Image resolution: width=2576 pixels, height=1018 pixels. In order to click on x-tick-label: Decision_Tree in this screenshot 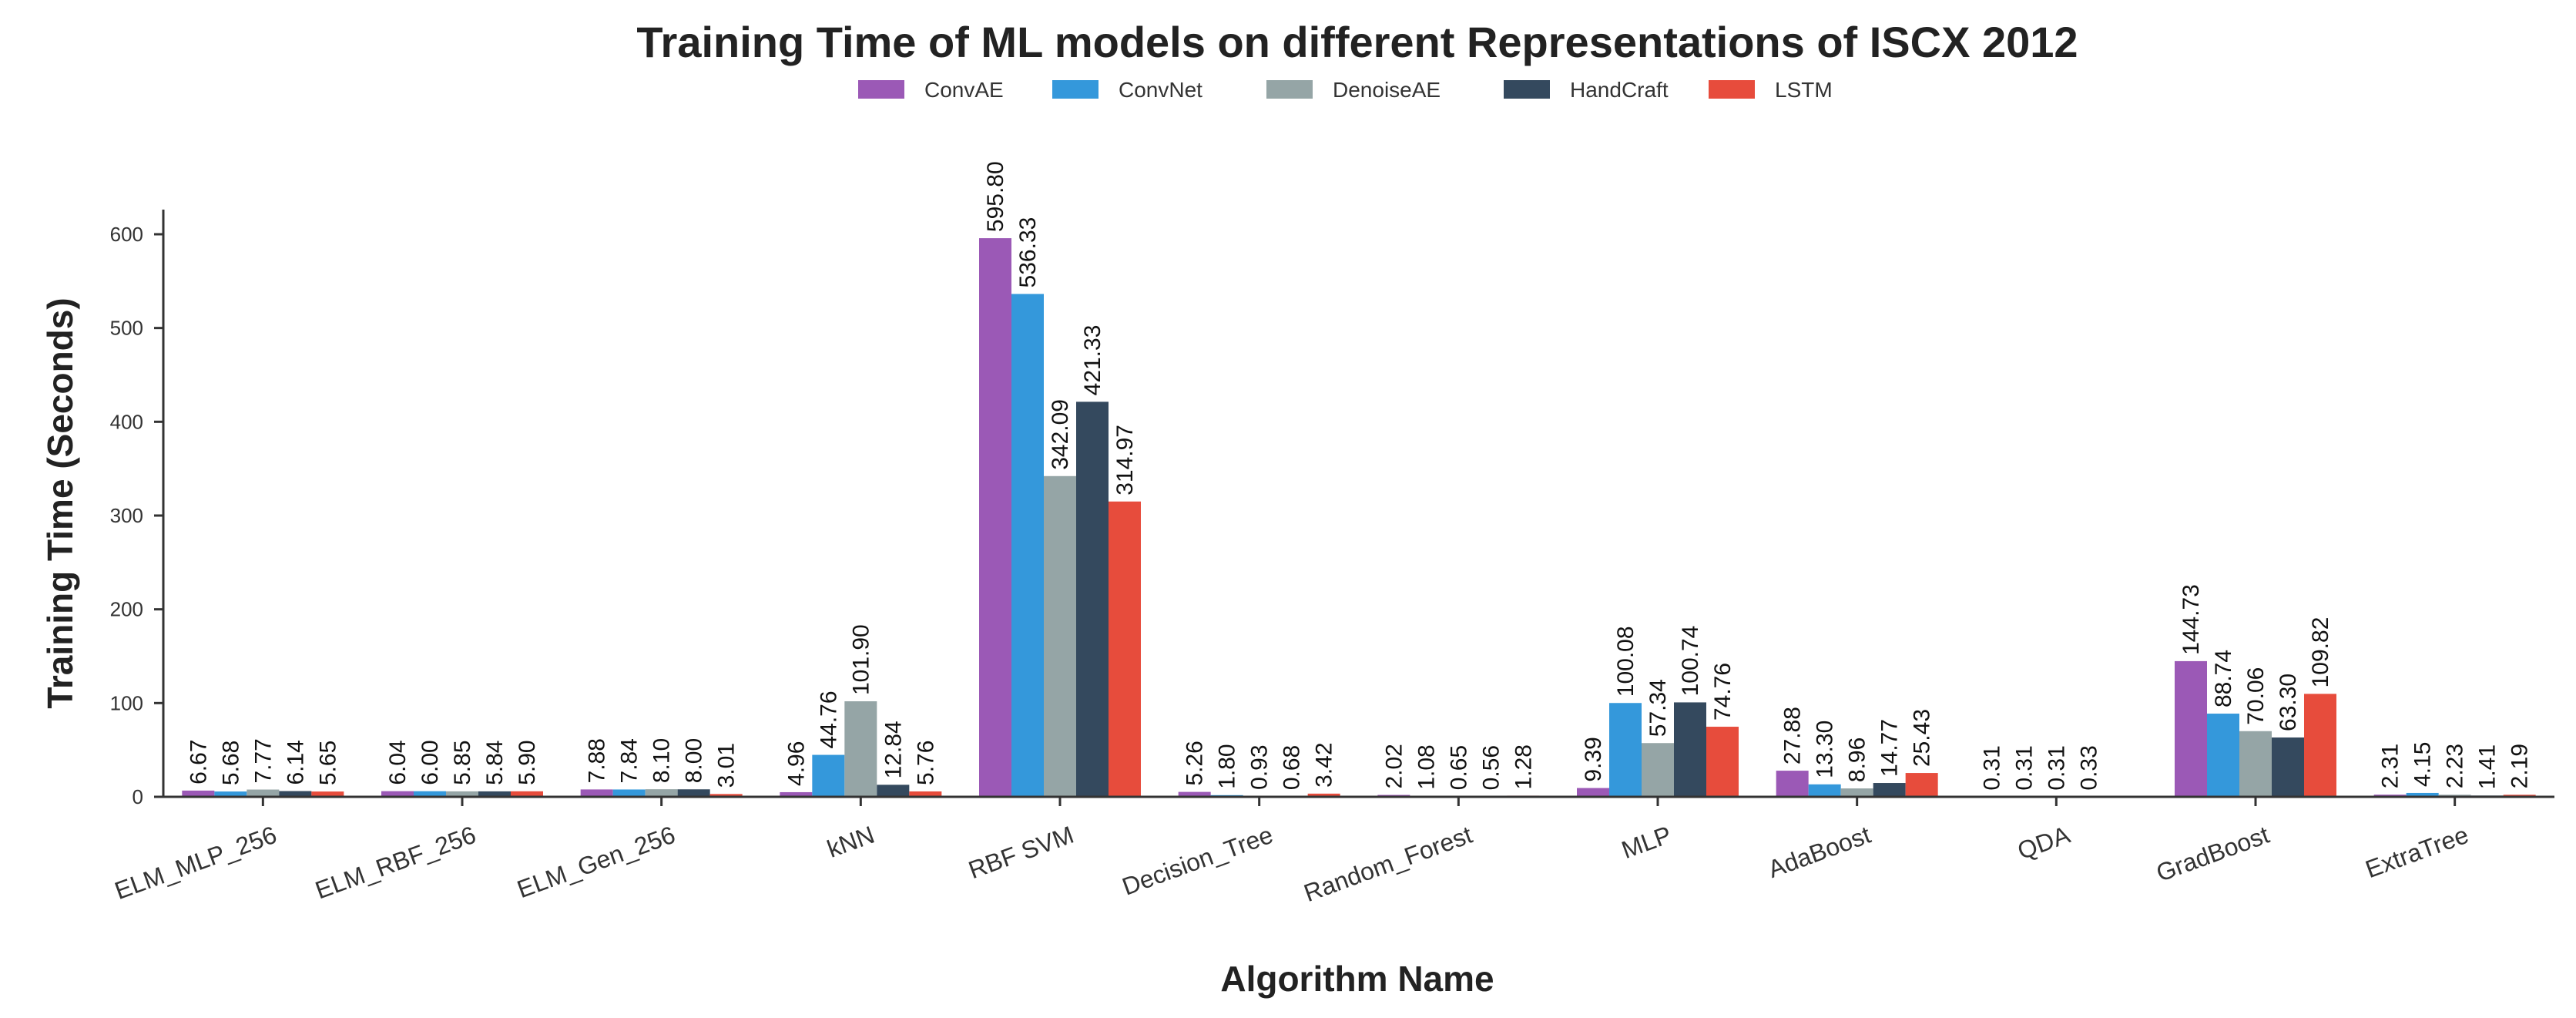, I will do `click(1197, 861)`.